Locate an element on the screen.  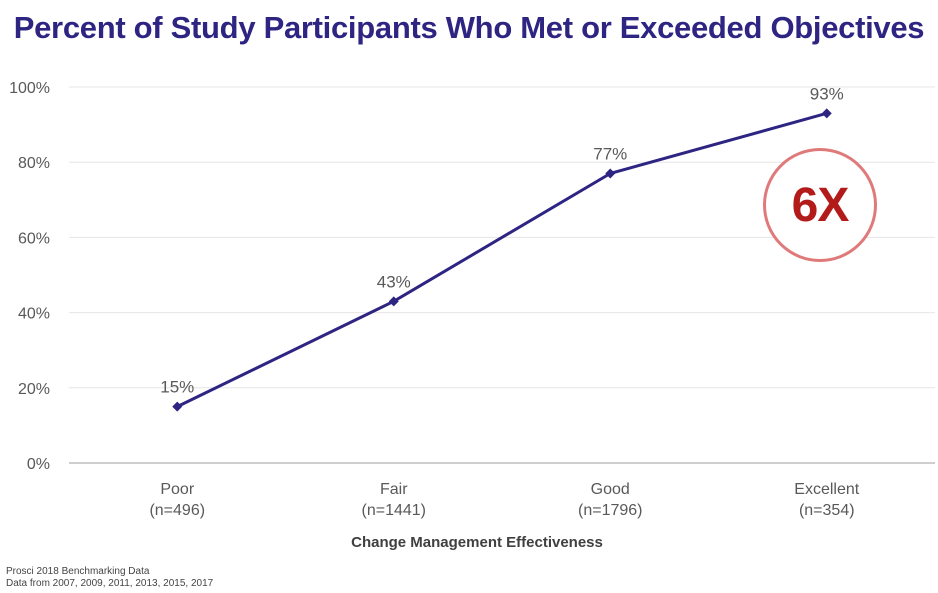
y-tick-label: 0% is located at coordinates (38, 464).